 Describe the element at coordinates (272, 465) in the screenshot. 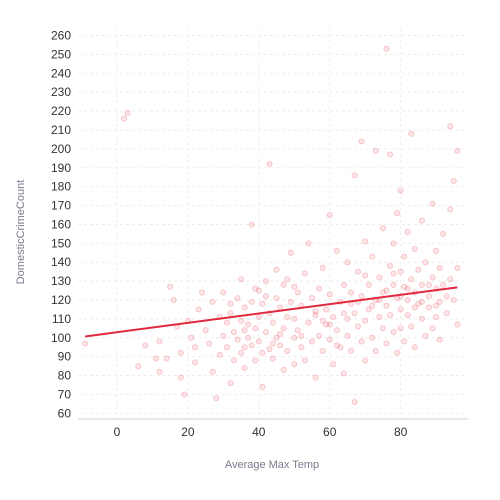

I see `x-axis-label: Average Max Temp` at that location.